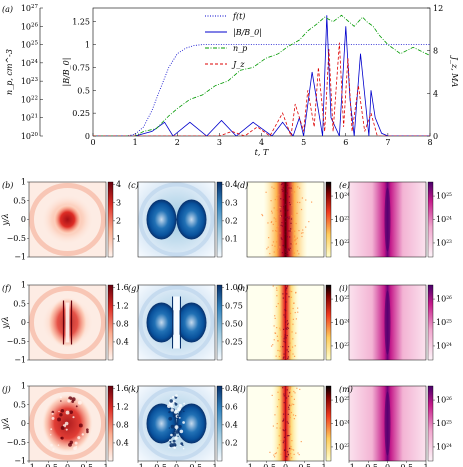 The height and width of the screenshot is (467, 463). I want to click on colorbar-tick-label: 0.75, so click(234, 305).